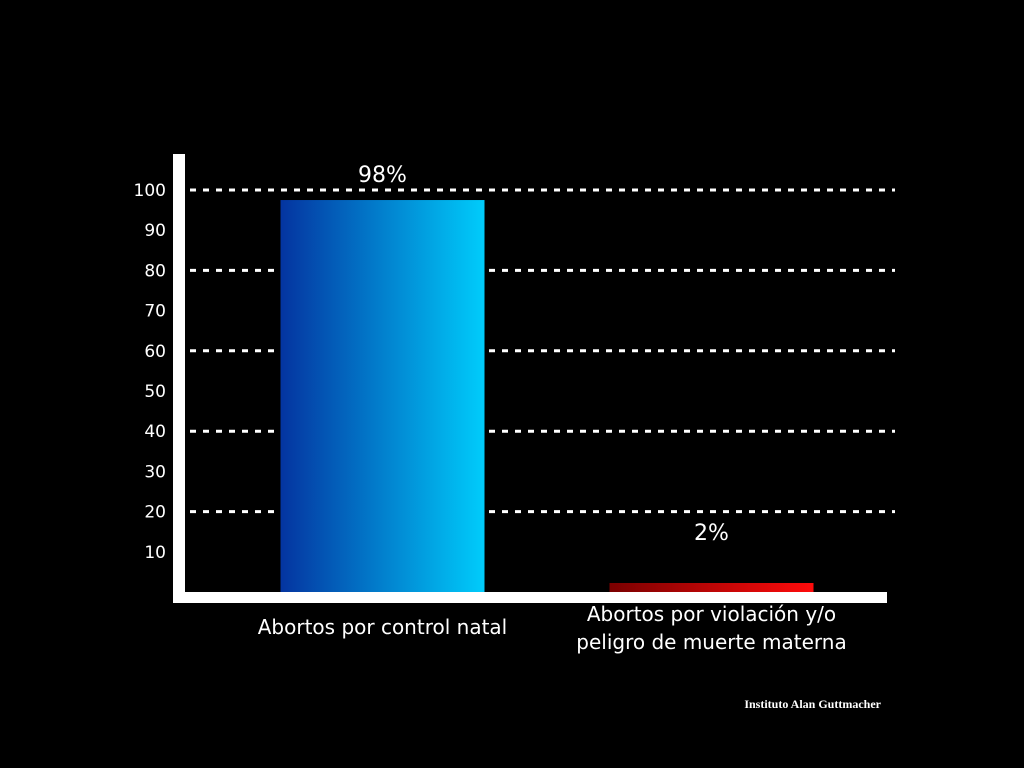 This screenshot has height=768, width=1024. What do you see at coordinates (155, 553) in the screenshot?
I see `y-tick-label-10: 10` at bounding box center [155, 553].